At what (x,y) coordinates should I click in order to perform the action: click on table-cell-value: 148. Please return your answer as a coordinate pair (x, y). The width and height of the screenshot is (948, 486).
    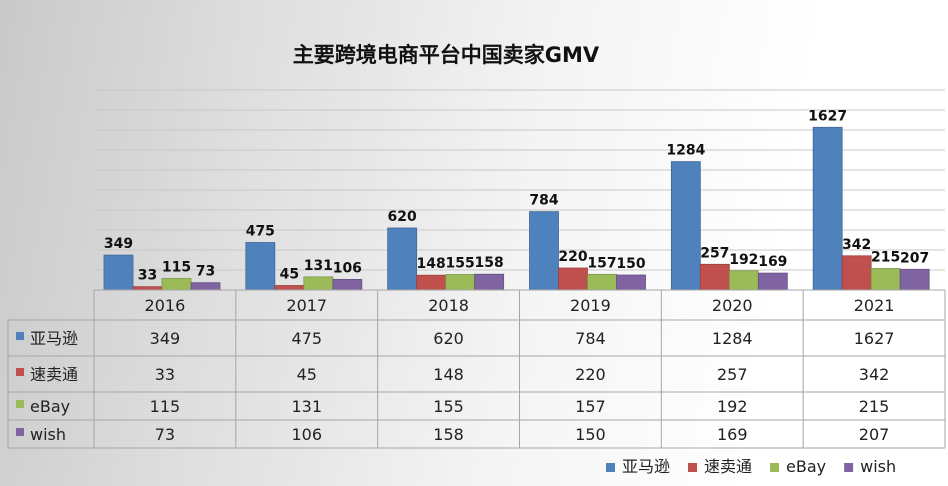
    Looking at the image, I should click on (448, 374).